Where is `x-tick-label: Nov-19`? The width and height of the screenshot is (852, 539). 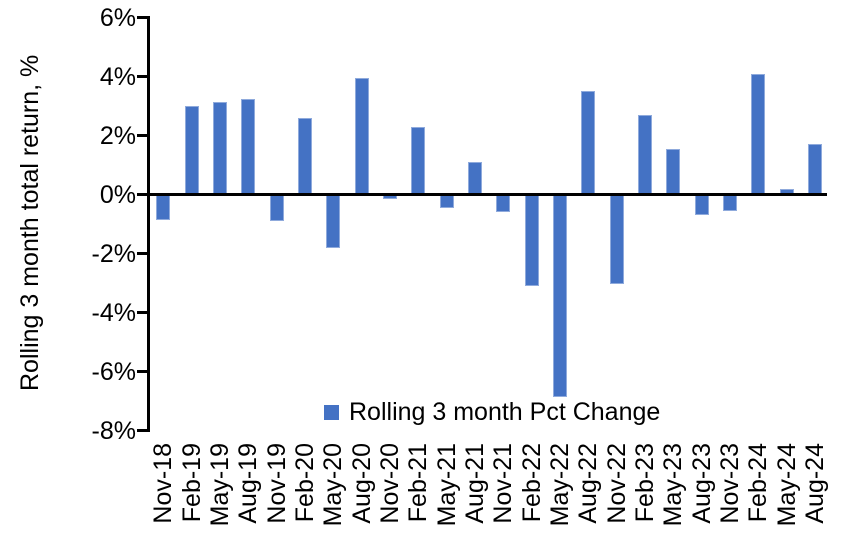 x-tick-label: Nov-19 is located at coordinates (276, 483).